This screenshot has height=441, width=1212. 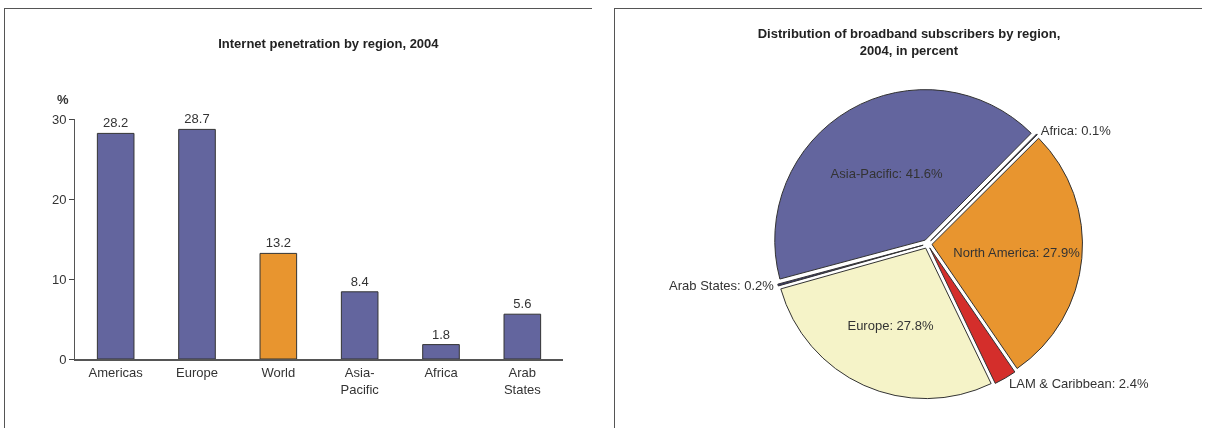 What do you see at coordinates (1079, 384) in the screenshot?
I see `slice-label: LAM & Caribbean: 2.4%` at bounding box center [1079, 384].